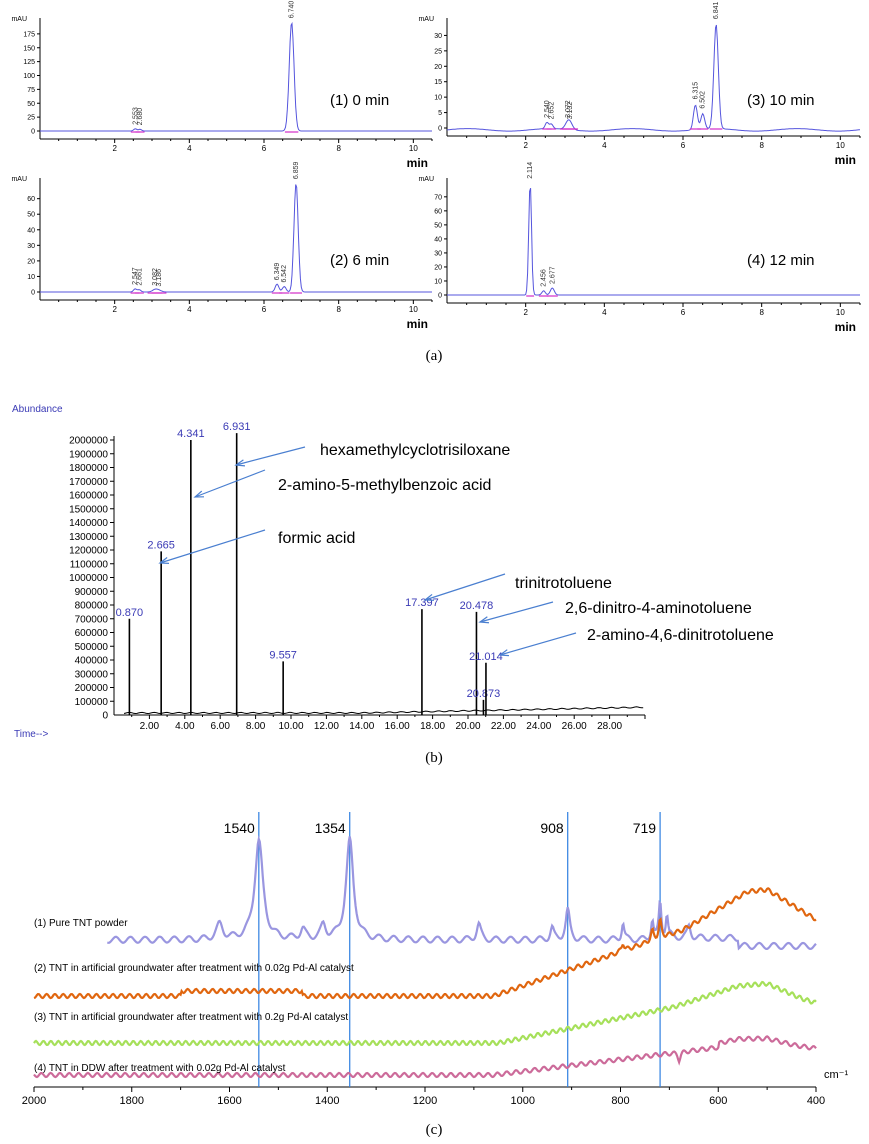 Image resolution: width=869 pixels, height=1144 pixels. I want to click on y-tick-label: 1700000, so click(88, 482).